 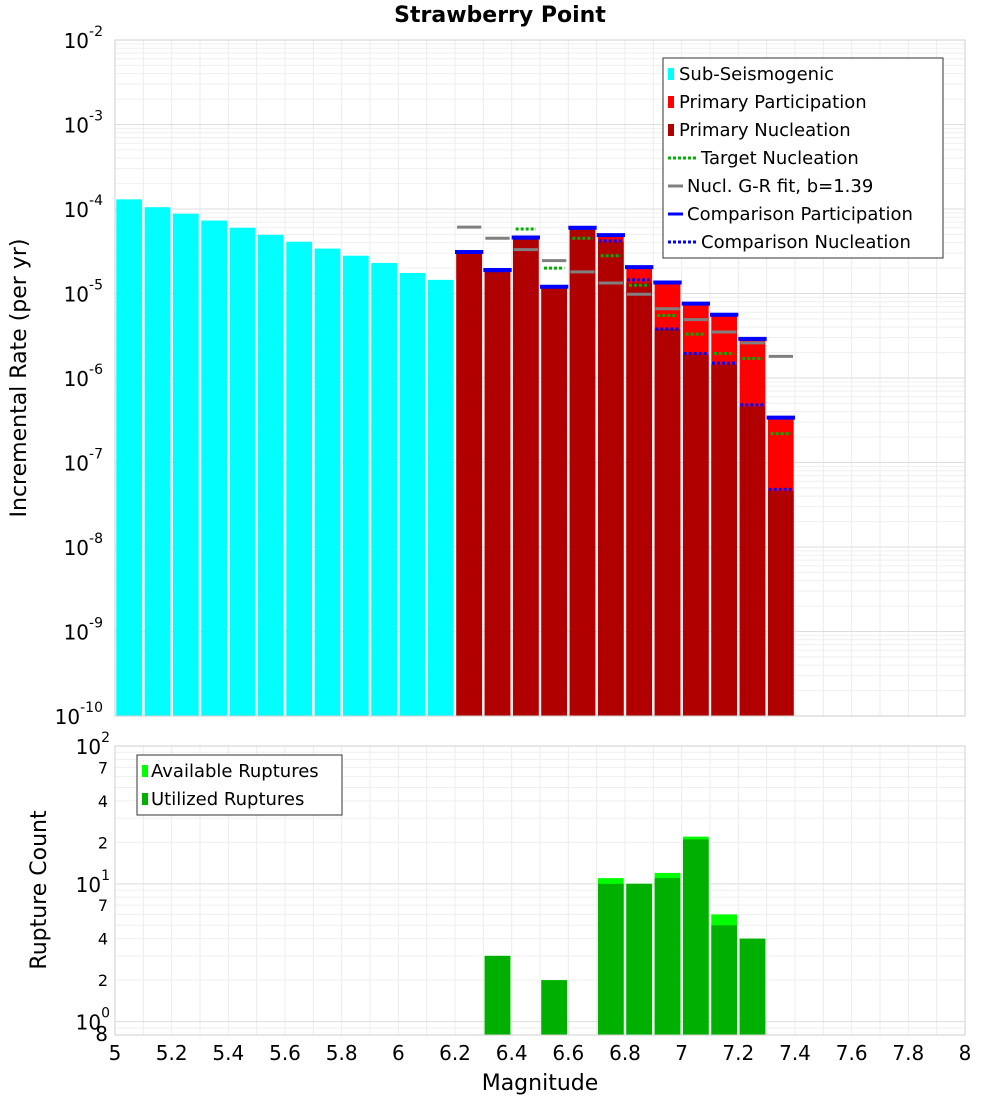 What do you see at coordinates (83, 630) in the screenshot?
I see `y-tick-label: 10⁻⁹` at bounding box center [83, 630].